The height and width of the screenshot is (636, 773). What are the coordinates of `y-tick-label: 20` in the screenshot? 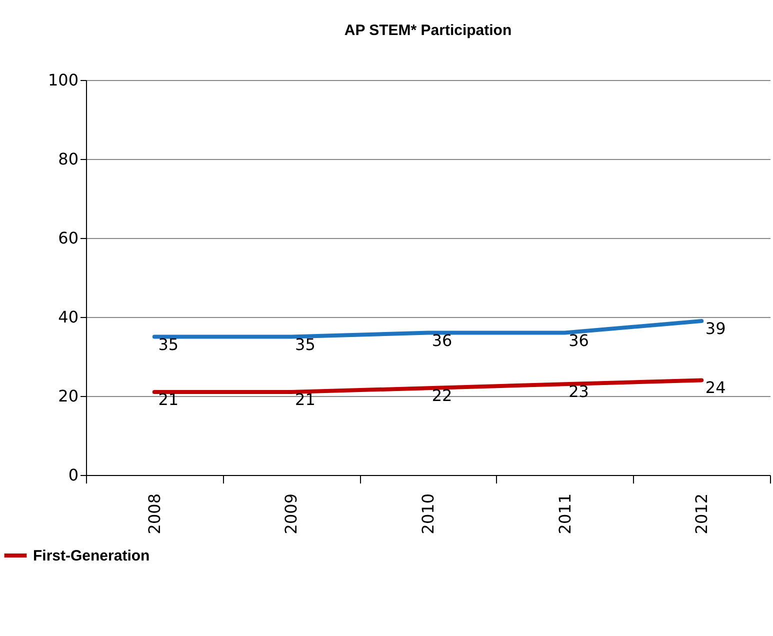 It's located at (68, 396).